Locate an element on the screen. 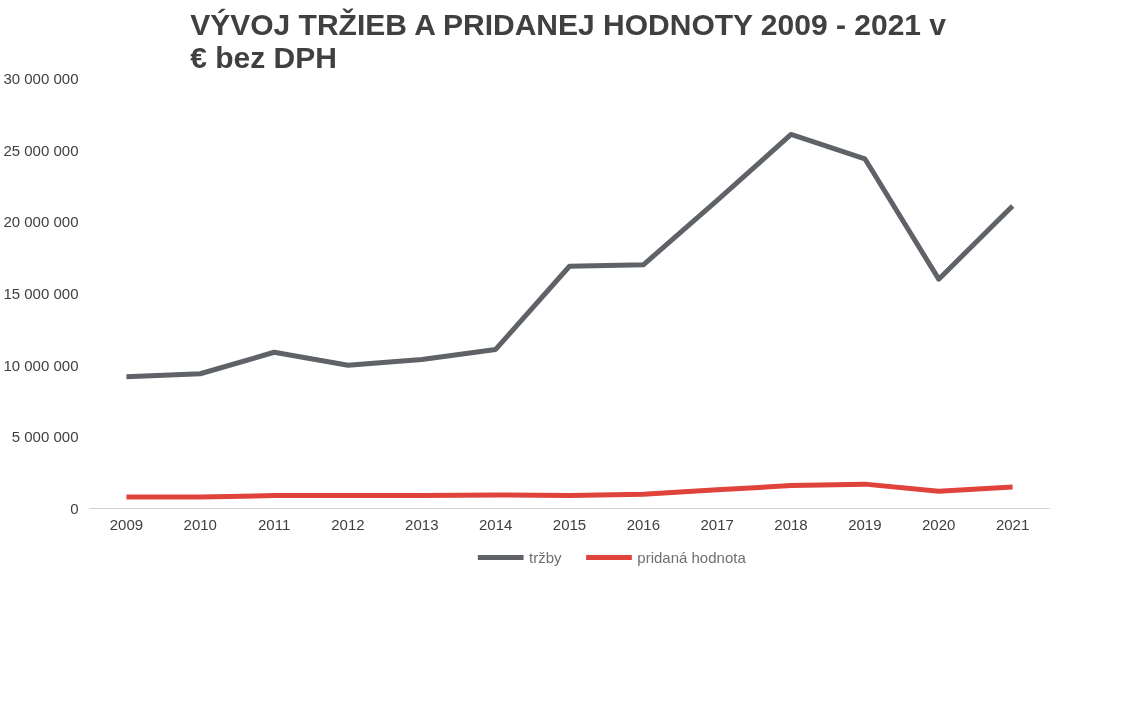 The width and height of the screenshot is (1146, 706). y-tick-label: 15 000 000 is located at coordinates (41, 293).